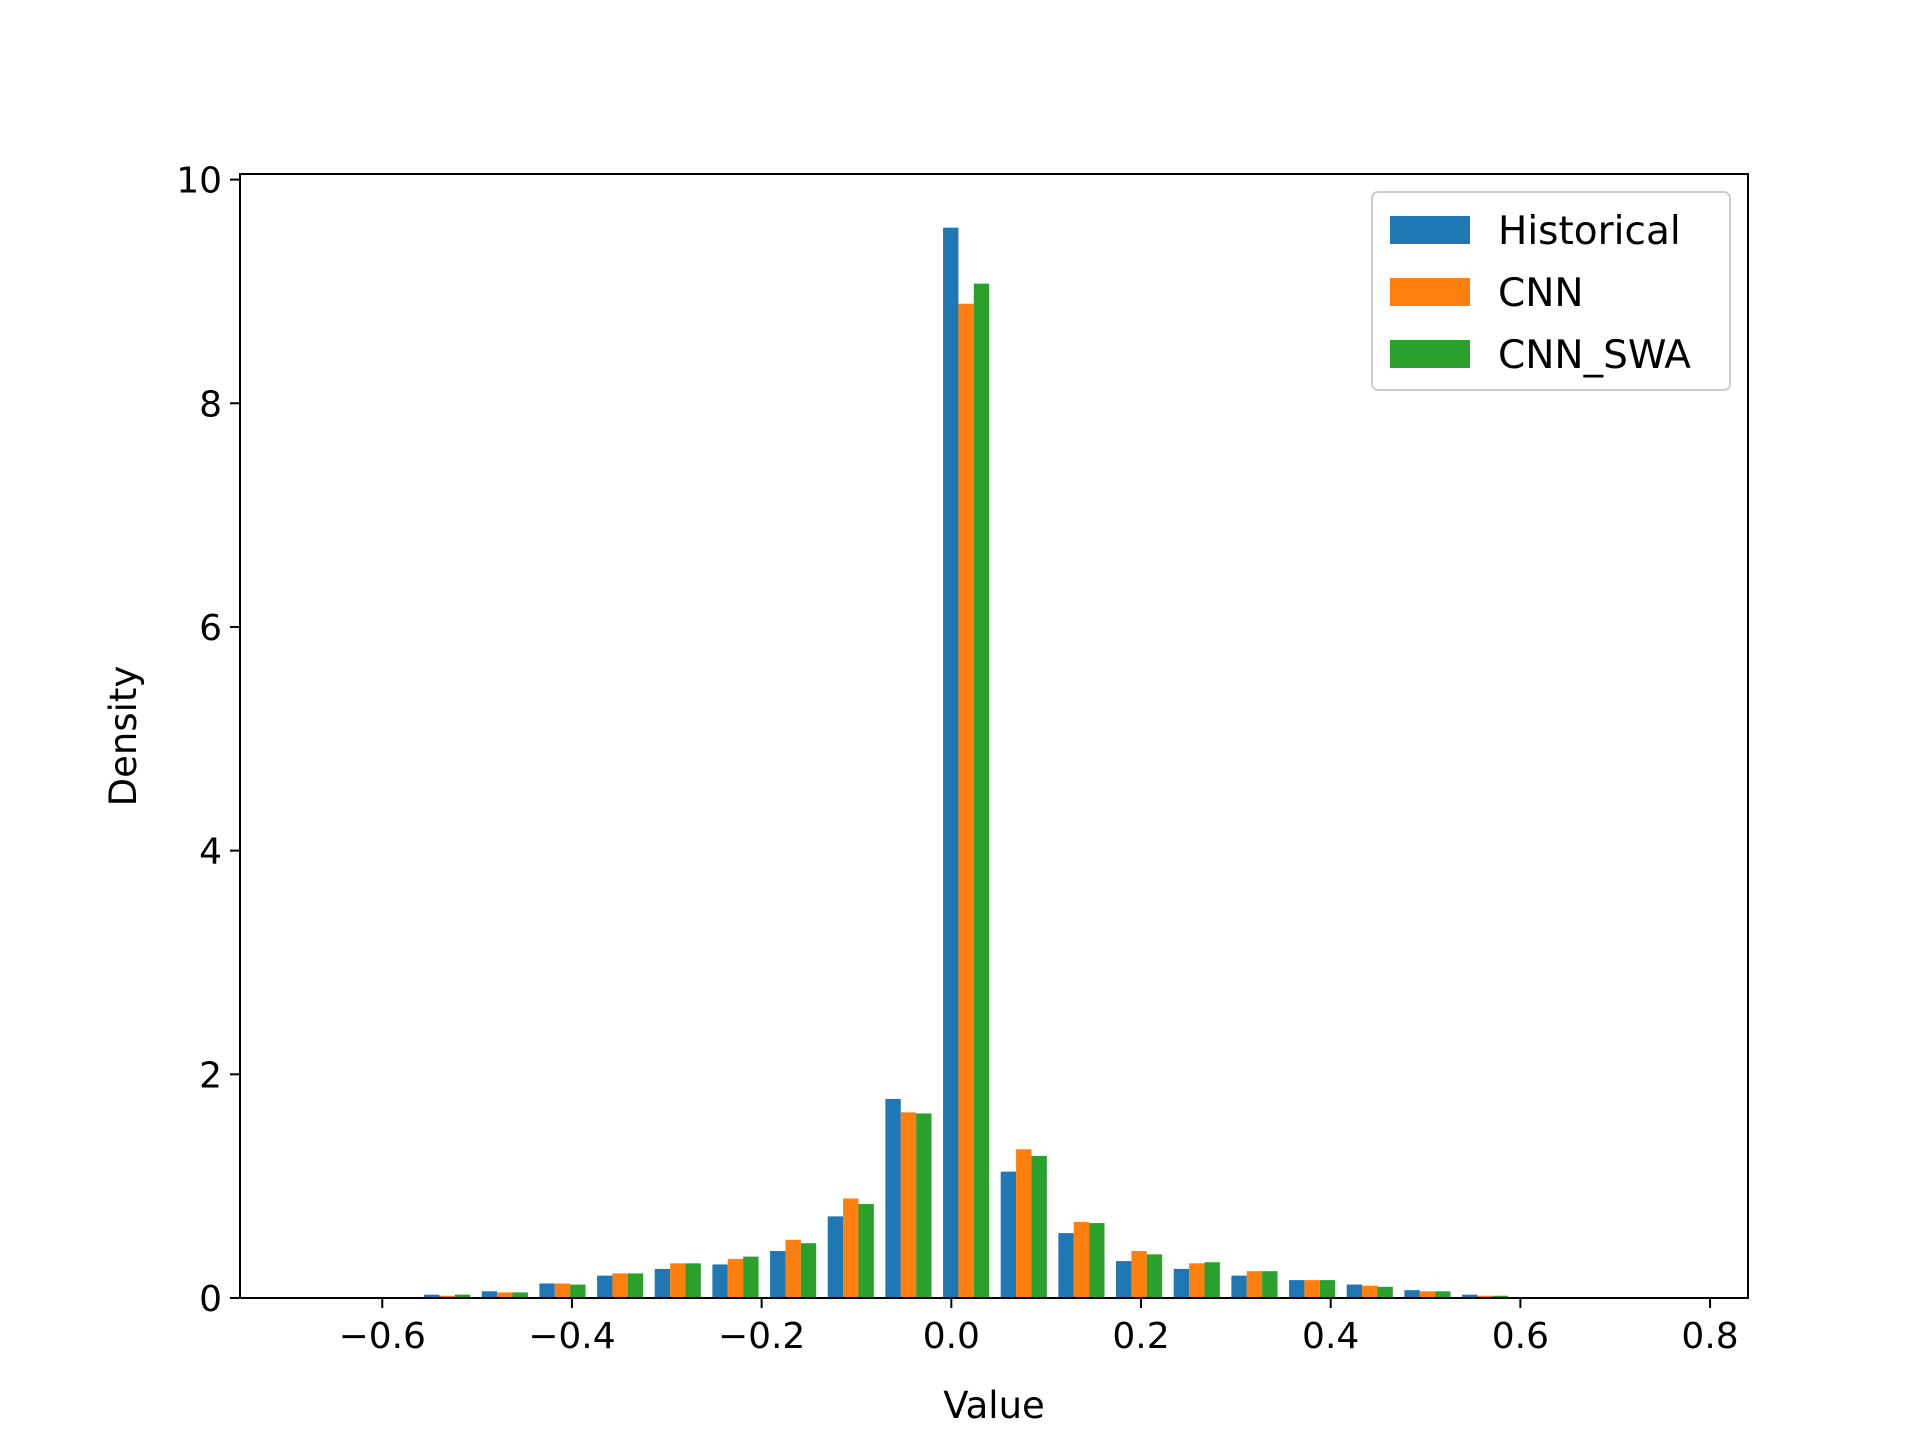 This screenshot has width=1920, height=1440. Describe the element at coordinates (210, 628) in the screenshot. I see `y-tick-label: 6` at that location.